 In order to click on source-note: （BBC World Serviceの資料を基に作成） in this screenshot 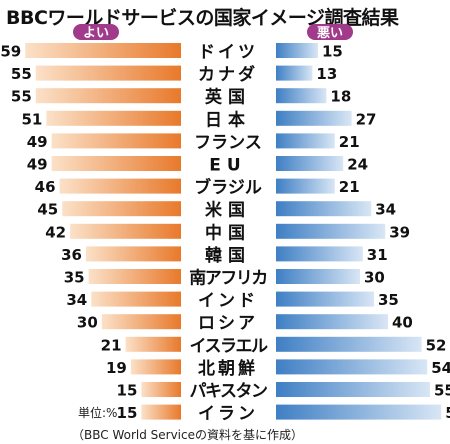, I will do `click(188, 435)`.